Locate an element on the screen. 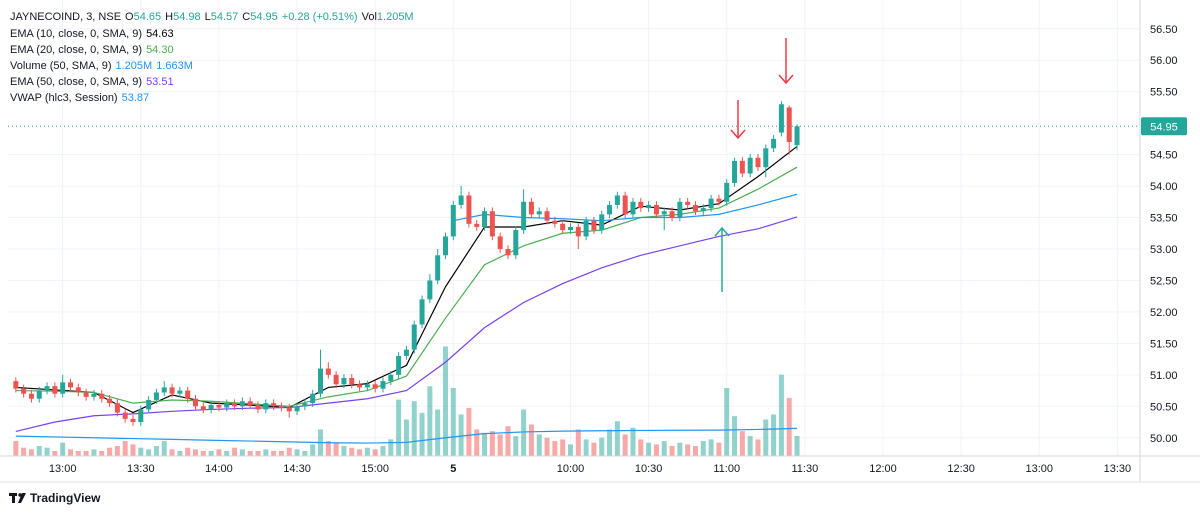 Image resolution: width=1200 pixels, height=520 pixels. y-tick-label: 52.00 is located at coordinates (1164, 313).